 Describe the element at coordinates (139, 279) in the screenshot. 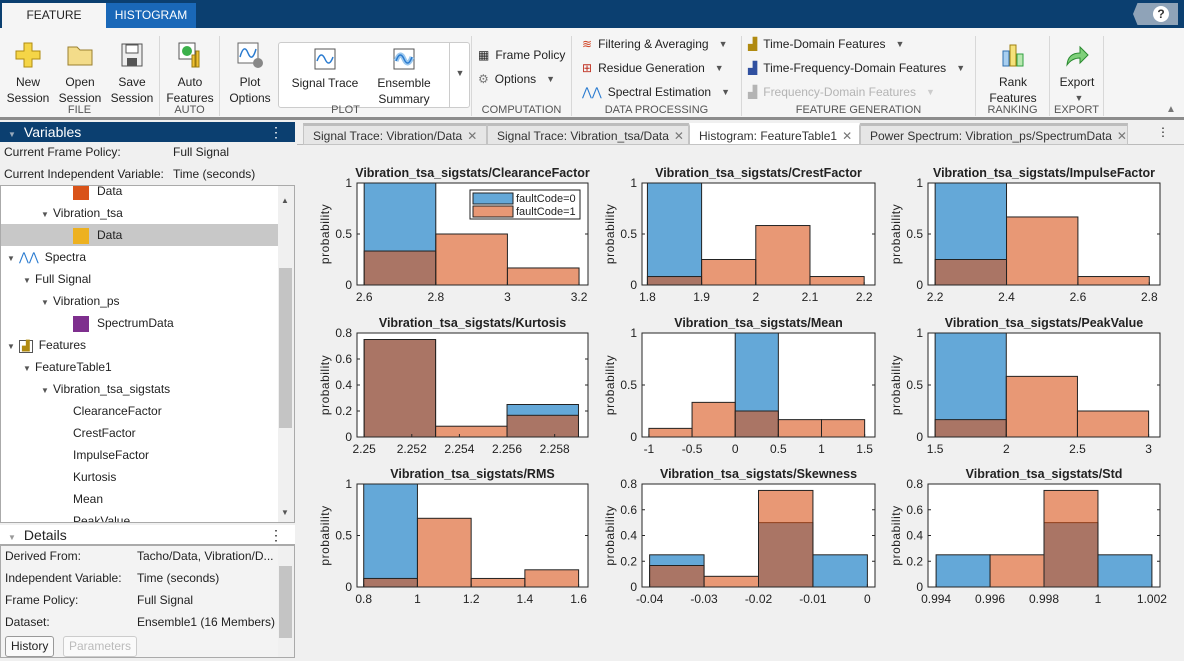

I see `tree-node: ▼ Full Signal` at that location.